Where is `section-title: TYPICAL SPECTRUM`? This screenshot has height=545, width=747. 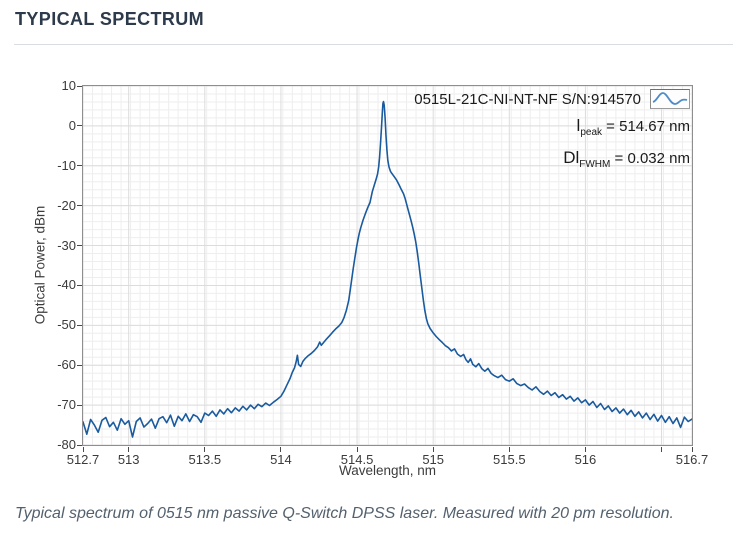 section-title: TYPICAL SPECTRUM is located at coordinates (110, 19).